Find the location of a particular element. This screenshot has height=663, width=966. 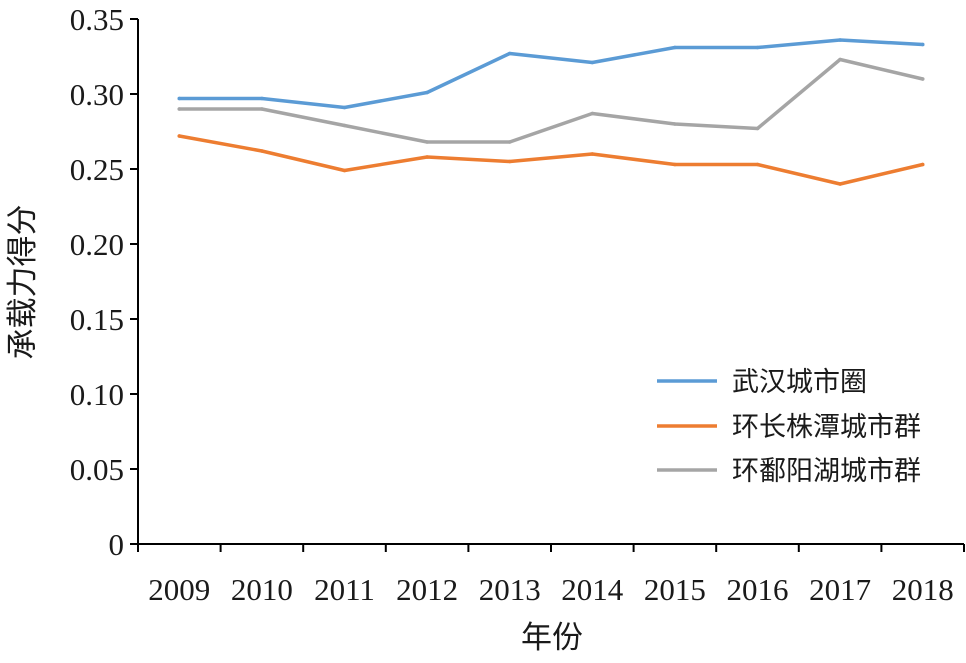

legend-item: 武汉城市圈 is located at coordinates (762, 382).